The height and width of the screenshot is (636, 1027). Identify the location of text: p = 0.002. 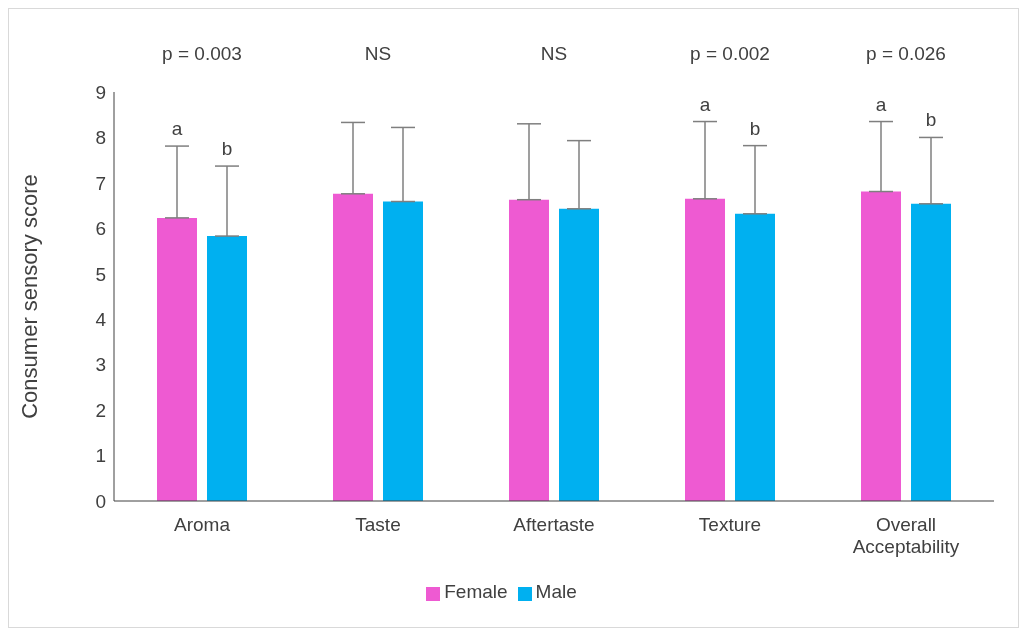
(730, 54).